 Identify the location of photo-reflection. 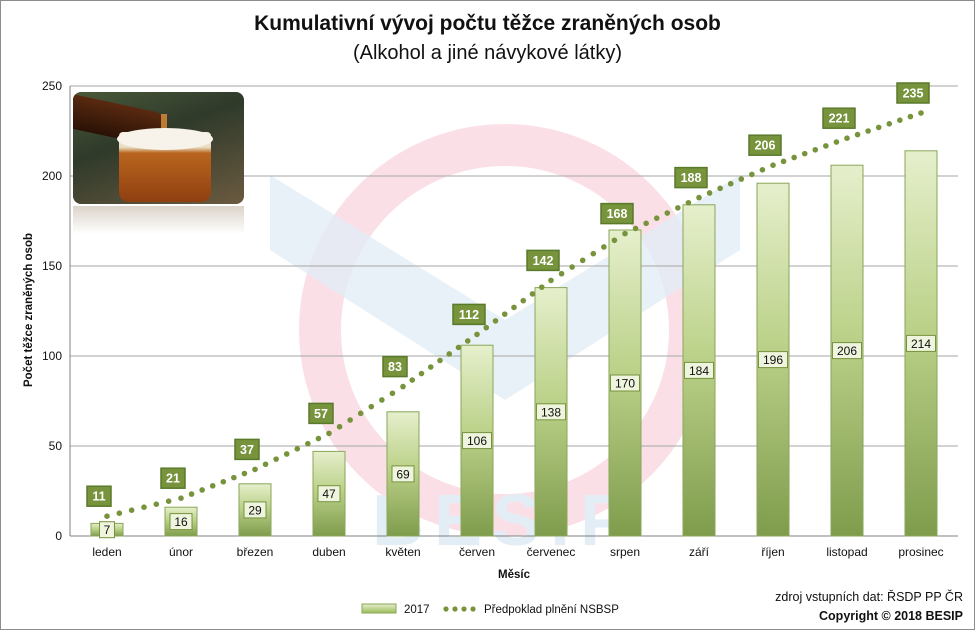
(158, 220).